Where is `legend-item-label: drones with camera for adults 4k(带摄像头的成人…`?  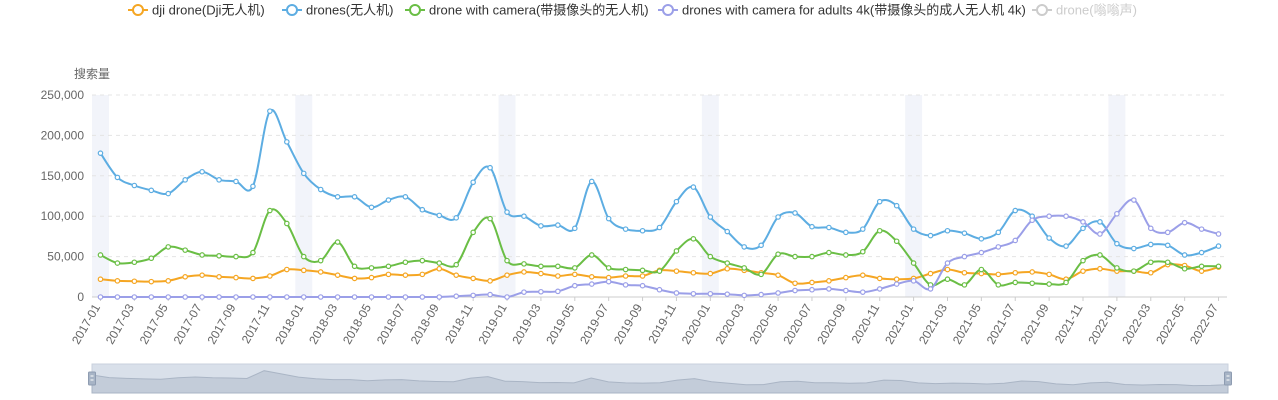
legend-item-label: drones with camera for adults 4k(带摄像头的成人… is located at coordinates (854, 10).